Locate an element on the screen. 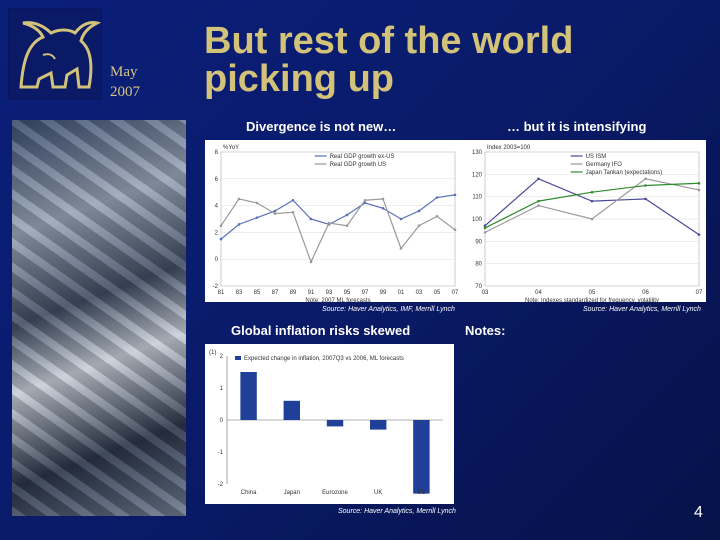  y-tick-label: 80 is located at coordinates (478, 265).